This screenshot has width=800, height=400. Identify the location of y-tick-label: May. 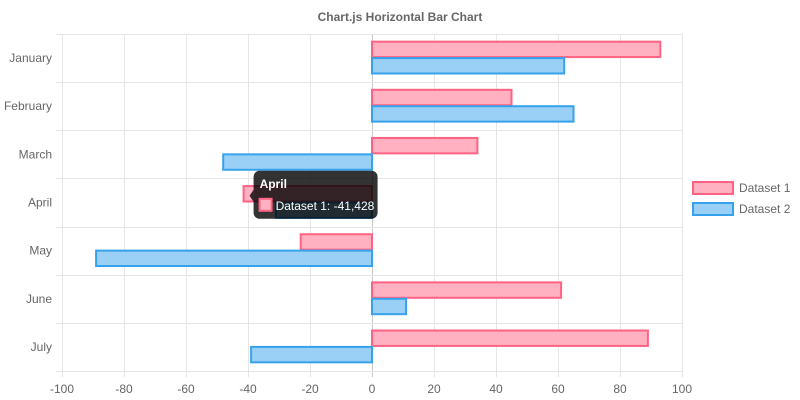
(40, 251).